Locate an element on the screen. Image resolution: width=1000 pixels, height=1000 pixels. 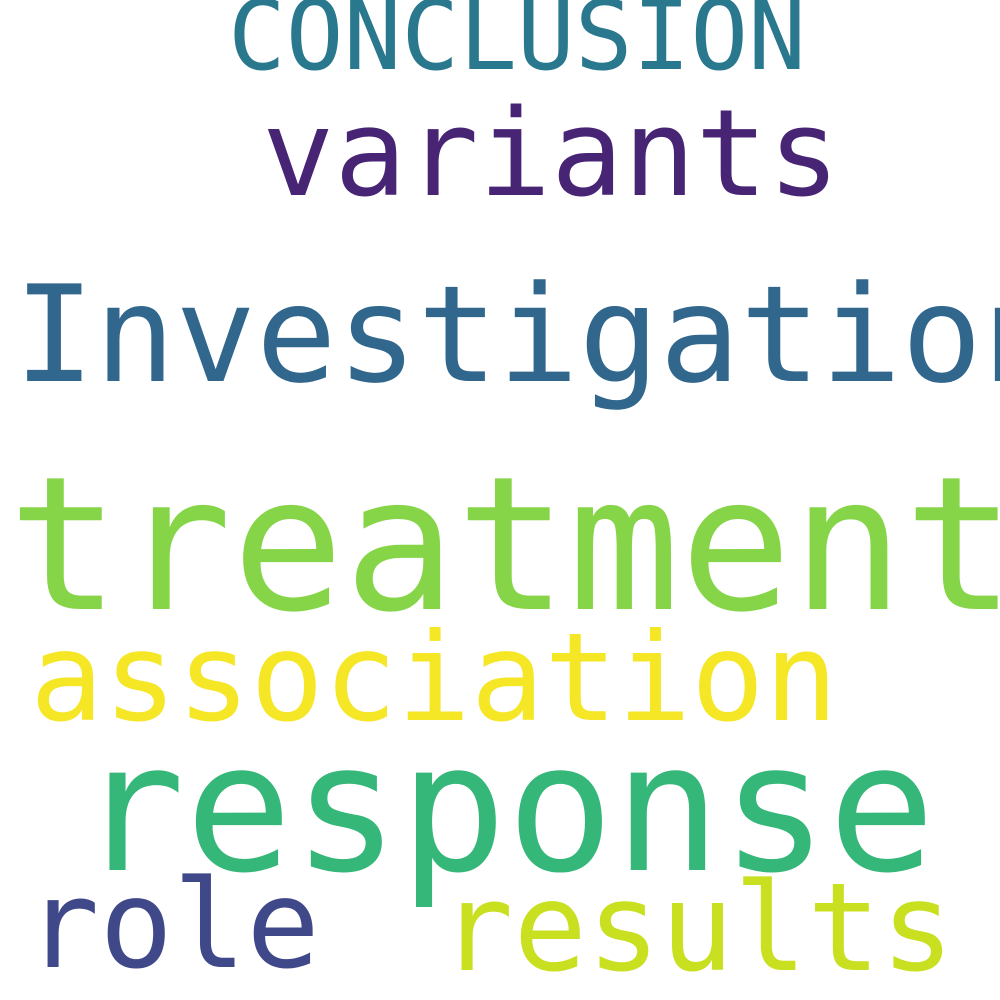
word-variants: variants is located at coordinates (551, 154).